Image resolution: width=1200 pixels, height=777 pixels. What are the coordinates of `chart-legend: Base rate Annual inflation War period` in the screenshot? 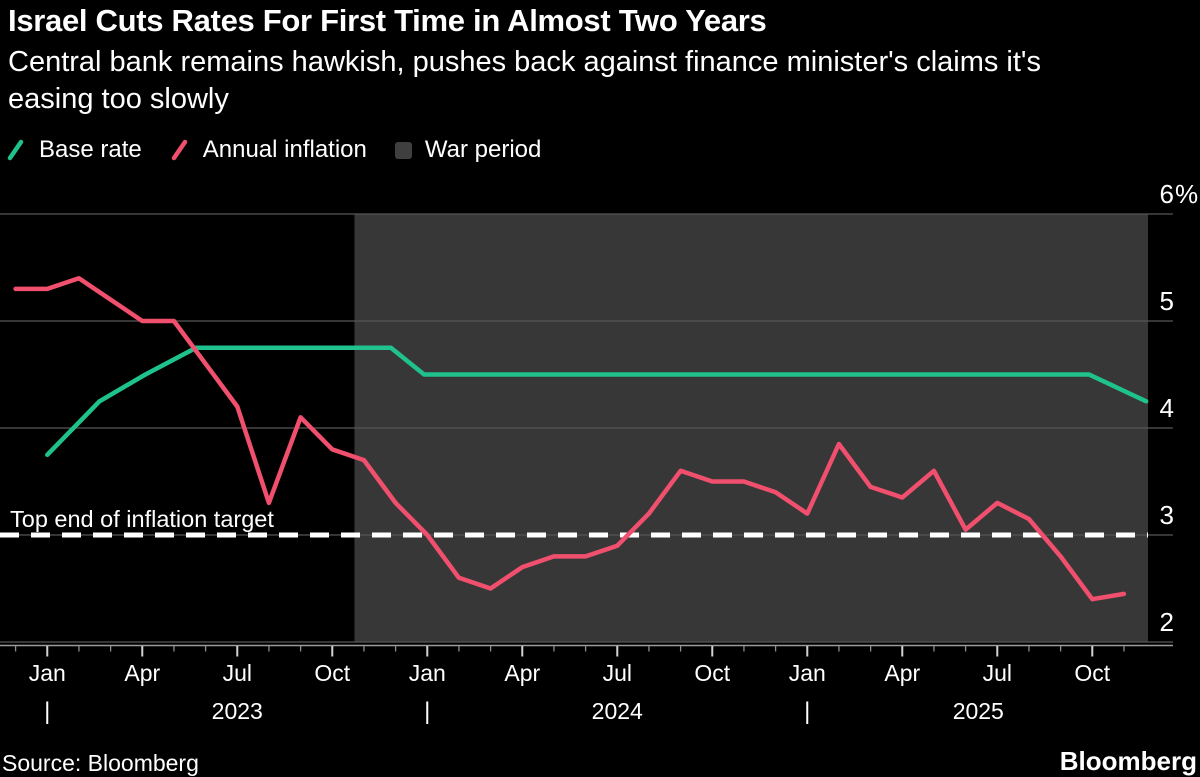 It's located at (273, 150).